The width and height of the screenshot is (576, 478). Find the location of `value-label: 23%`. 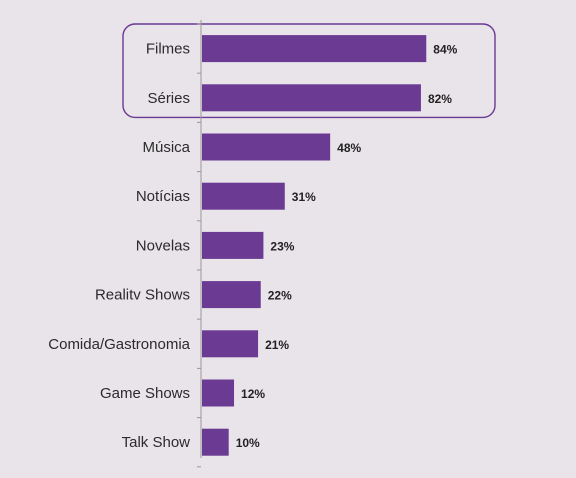

value-label: 23% is located at coordinates (282, 246).